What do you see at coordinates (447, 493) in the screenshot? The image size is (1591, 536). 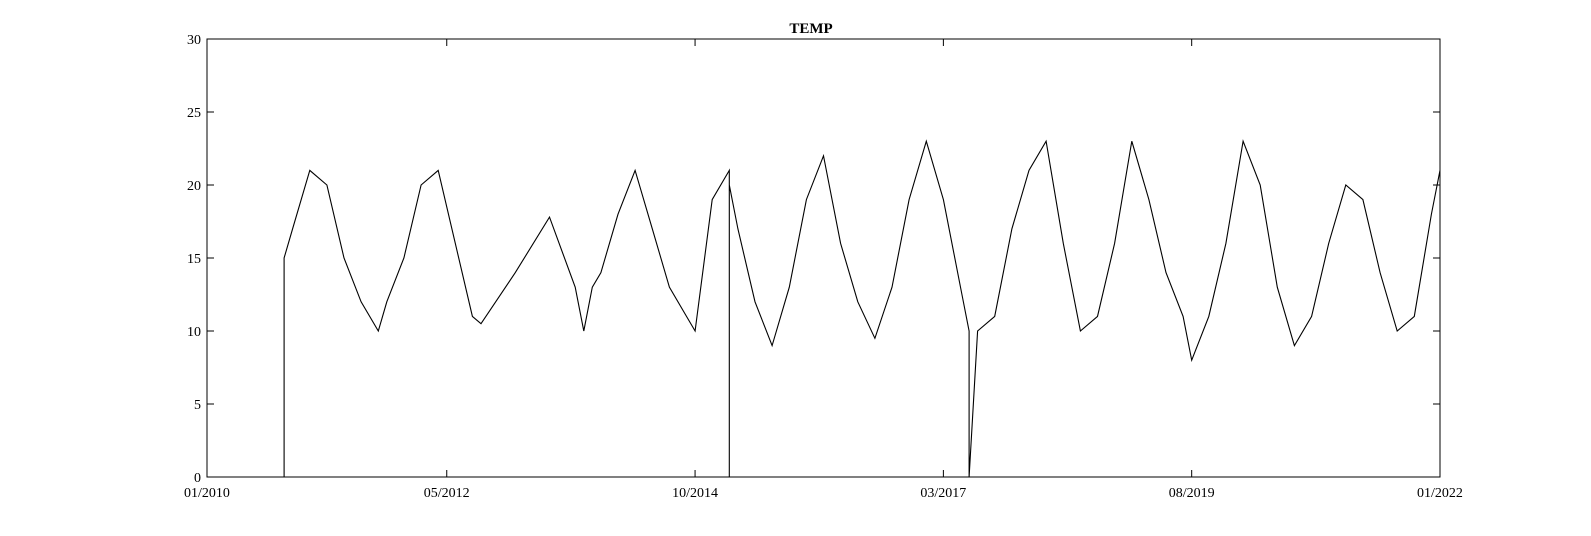 I see `x-tick-label: 05/2012` at bounding box center [447, 493].